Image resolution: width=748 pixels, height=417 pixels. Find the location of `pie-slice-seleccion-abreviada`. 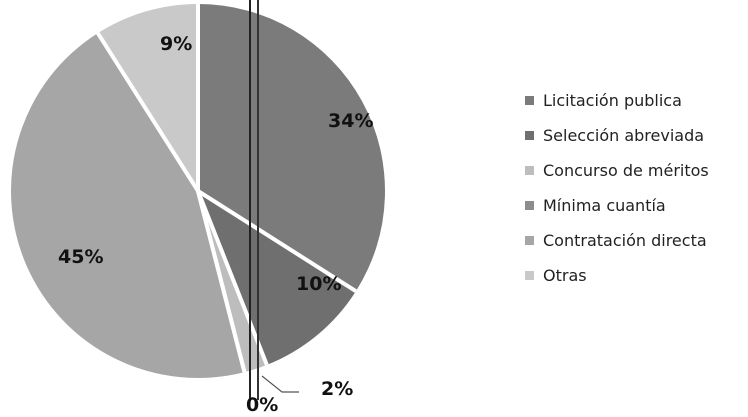

pie-slice-seleccion-abreviada is located at coordinates (277, 278).